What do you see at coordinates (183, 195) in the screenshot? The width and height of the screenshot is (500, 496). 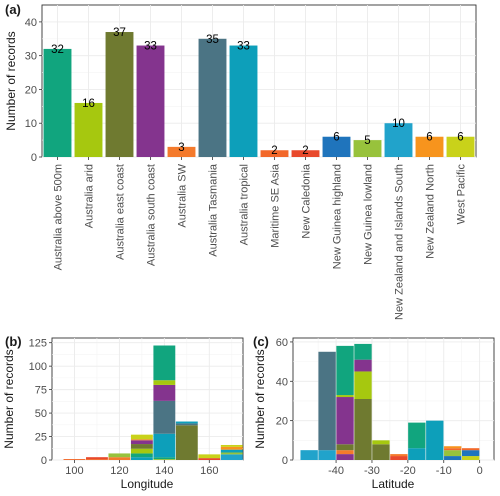 I see `category-label: Australia SW` at bounding box center [183, 195].